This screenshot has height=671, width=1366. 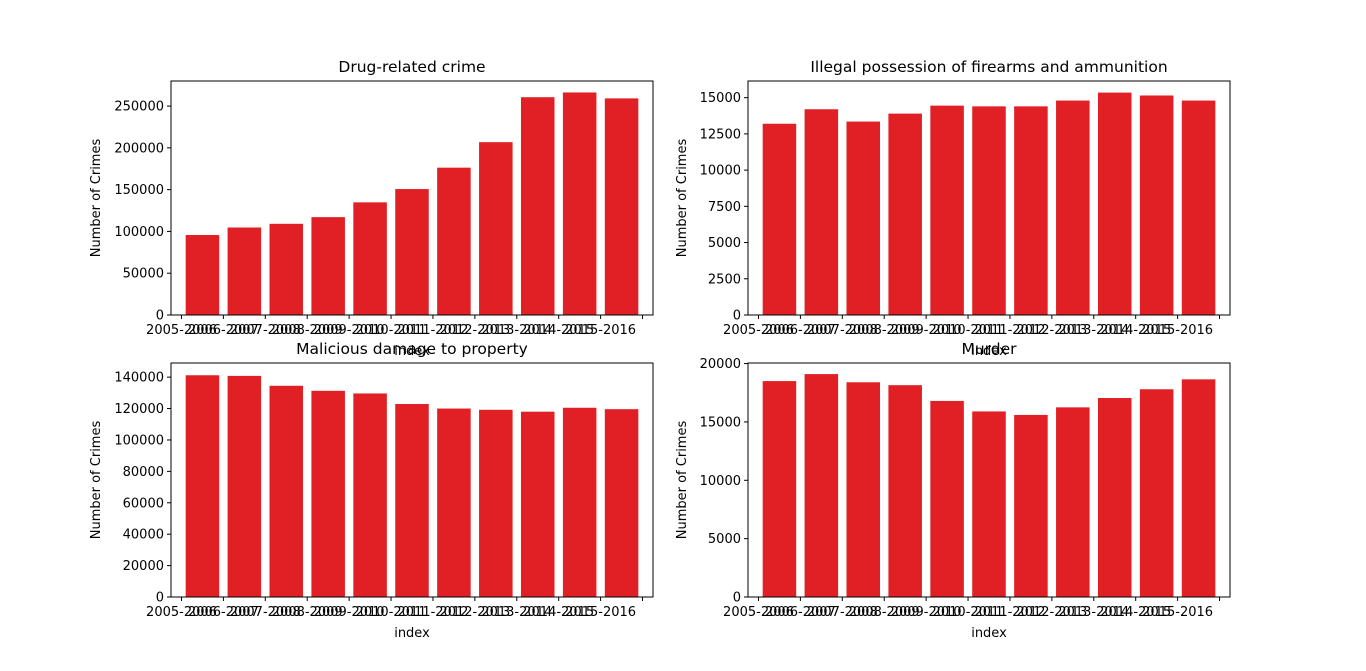 What do you see at coordinates (720, 134) in the screenshot?
I see `y-tick-label: 12500` at bounding box center [720, 134].